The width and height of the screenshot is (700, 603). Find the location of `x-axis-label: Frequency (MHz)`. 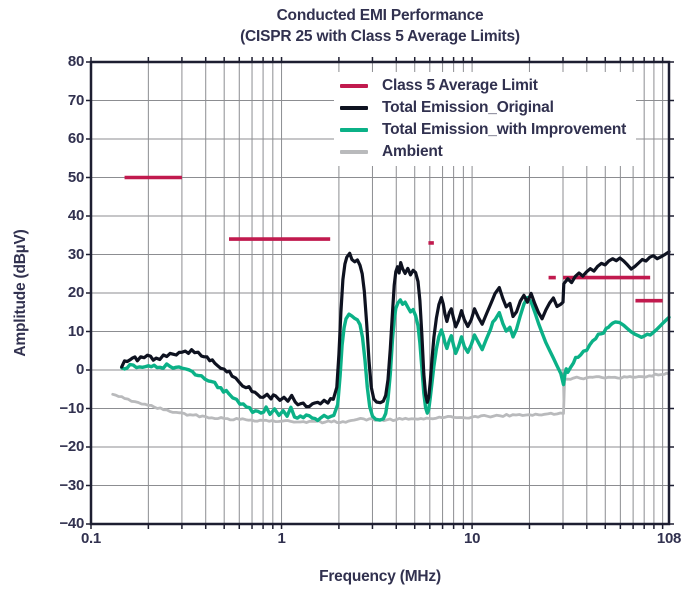

x-axis-label: Frequency (MHz) is located at coordinates (380, 576).